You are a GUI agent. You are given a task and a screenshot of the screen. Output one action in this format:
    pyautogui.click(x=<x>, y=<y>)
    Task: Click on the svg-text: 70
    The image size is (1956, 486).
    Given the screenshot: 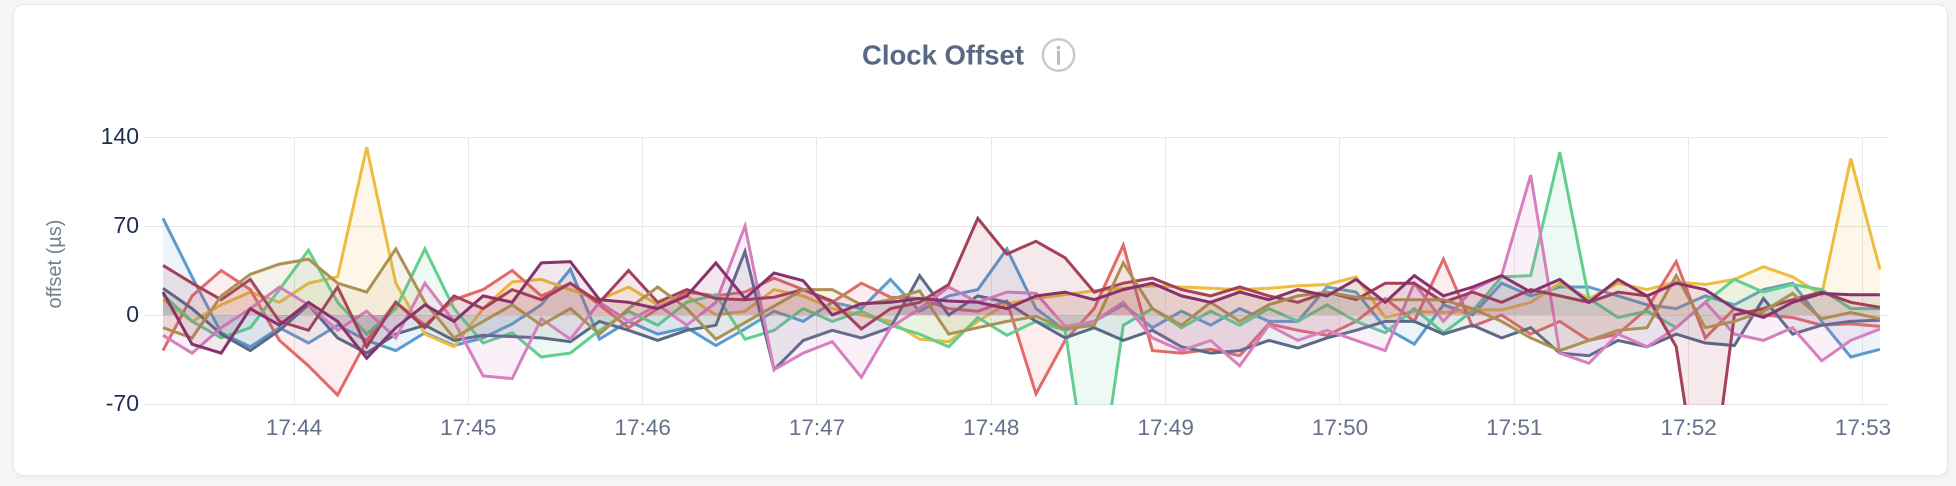 What is the action you would take?
    pyautogui.click(x=126, y=225)
    